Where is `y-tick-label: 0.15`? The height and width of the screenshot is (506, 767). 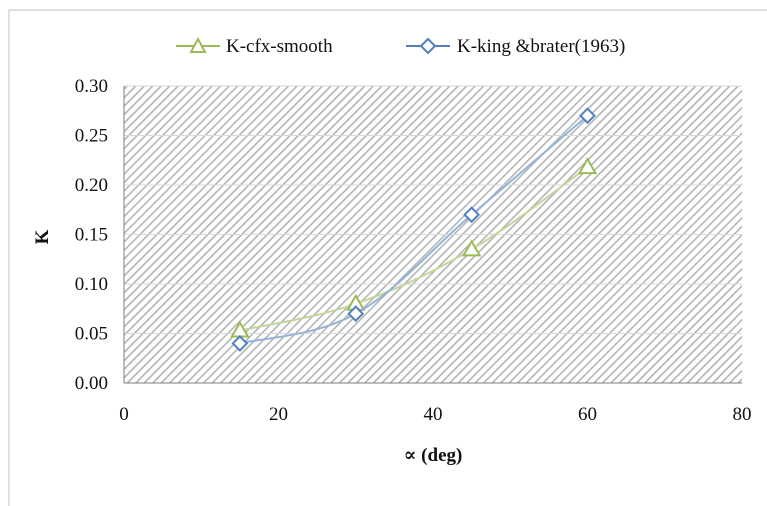 y-tick-label: 0.15 is located at coordinates (91, 235).